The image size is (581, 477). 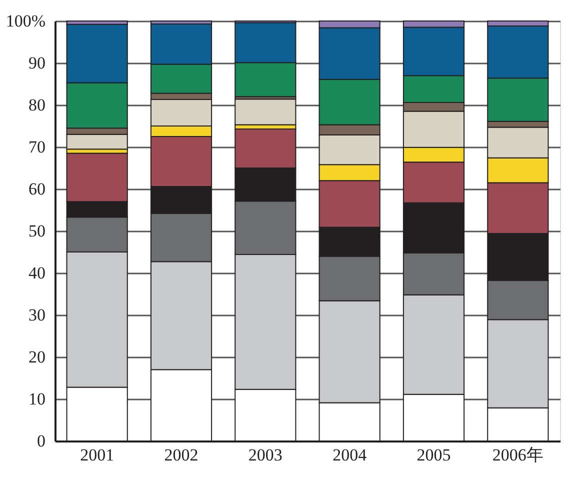 I want to click on y-tick-label: 50, so click(x=37, y=231).